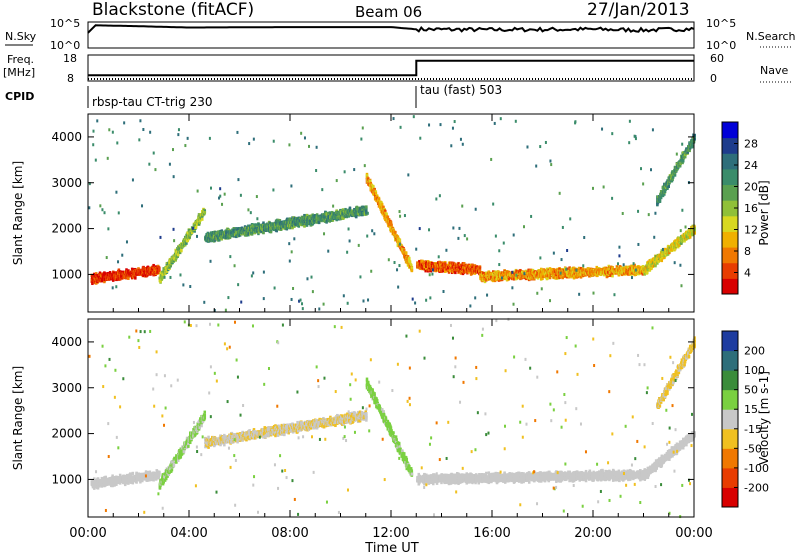 The width and height of the screenshot is (800, 554). Describe the element at coordinates (717, 58) in the screenshot. I see `freq-right-tick-top: 60` at that location.